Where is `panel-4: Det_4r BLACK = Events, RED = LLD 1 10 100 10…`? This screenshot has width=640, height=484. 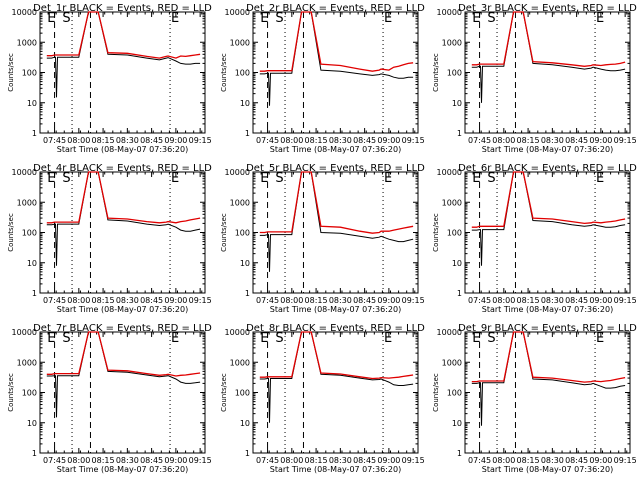 panel-4: Det_4r BLACK = Events, RED = LLD 1 10 100 10… is located at coordinates (109, 238).